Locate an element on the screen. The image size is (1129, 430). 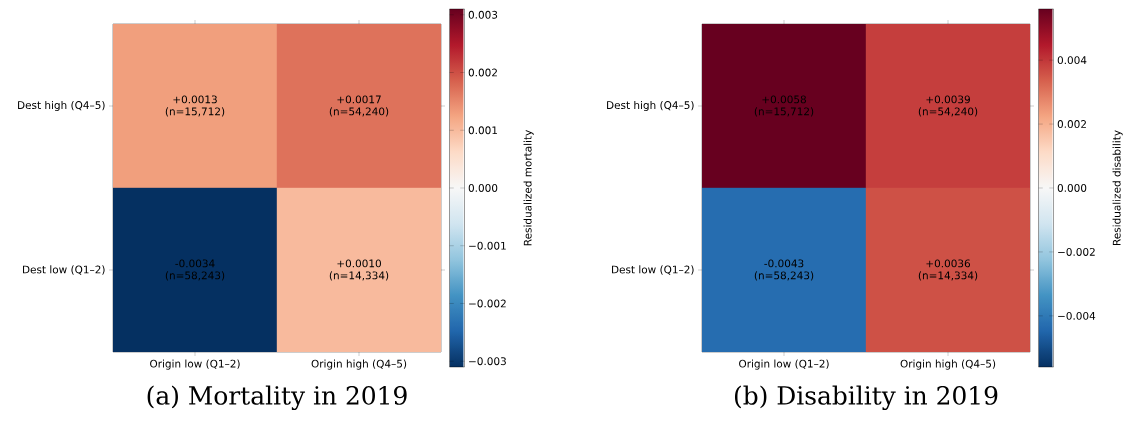
data-label: +0.0058 (n=15,712) is located at coordinates (784, 106).